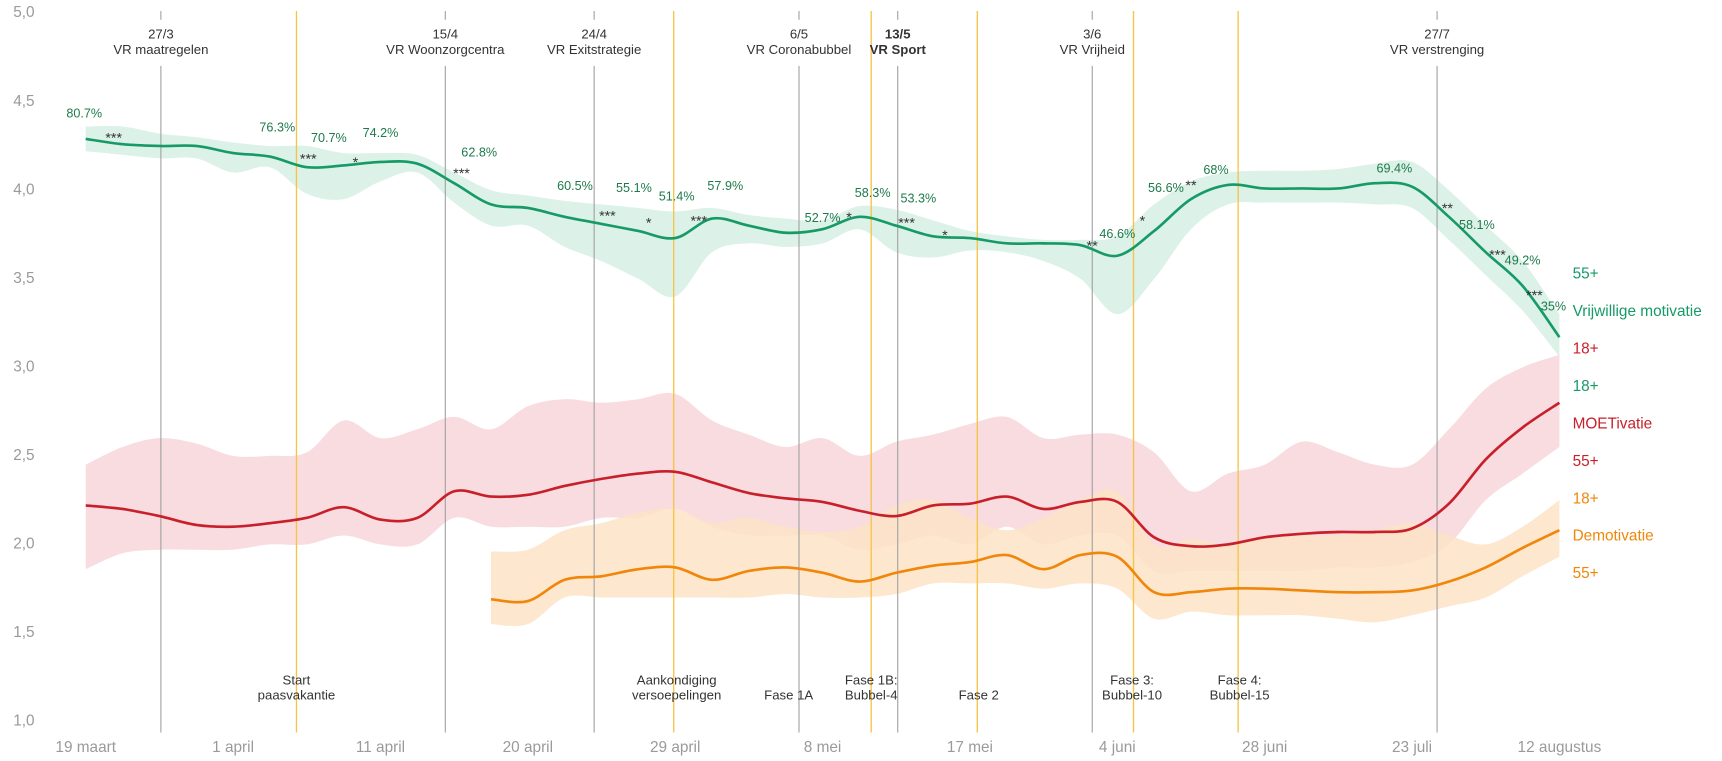  I want to click on phase-label: Fase 1A, so click(788, 695).